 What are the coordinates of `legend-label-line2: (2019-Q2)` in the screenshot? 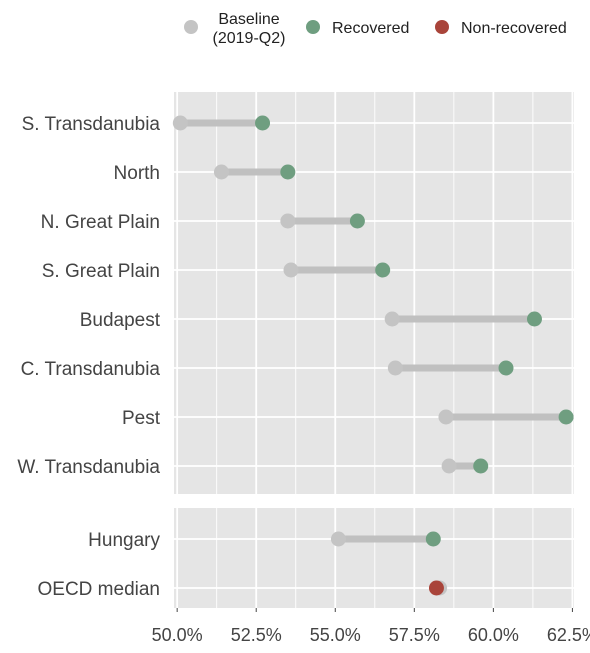 It's located at (249, 38).